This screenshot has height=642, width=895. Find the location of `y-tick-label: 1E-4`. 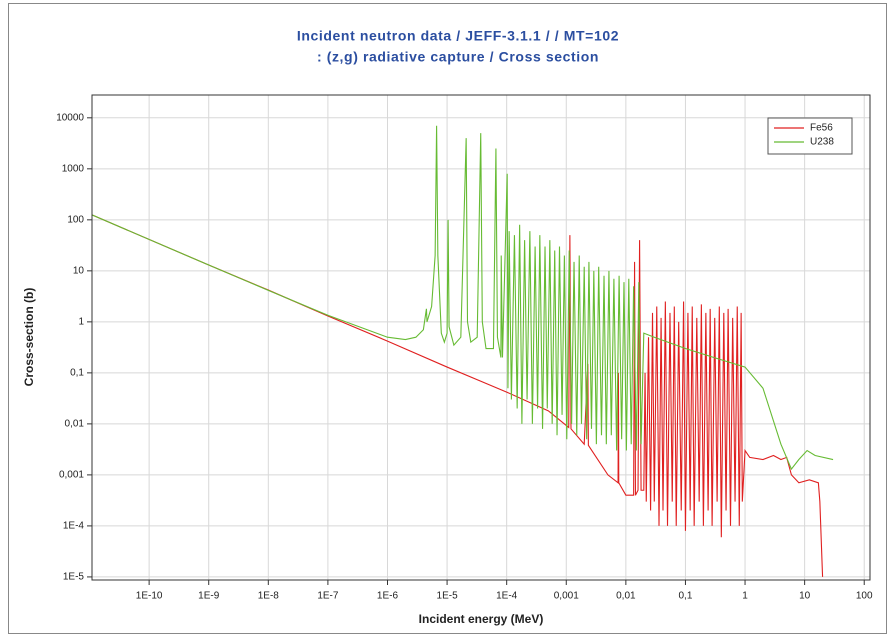

y-tick-label: 1E-4 is located at coordinates (74, 526).